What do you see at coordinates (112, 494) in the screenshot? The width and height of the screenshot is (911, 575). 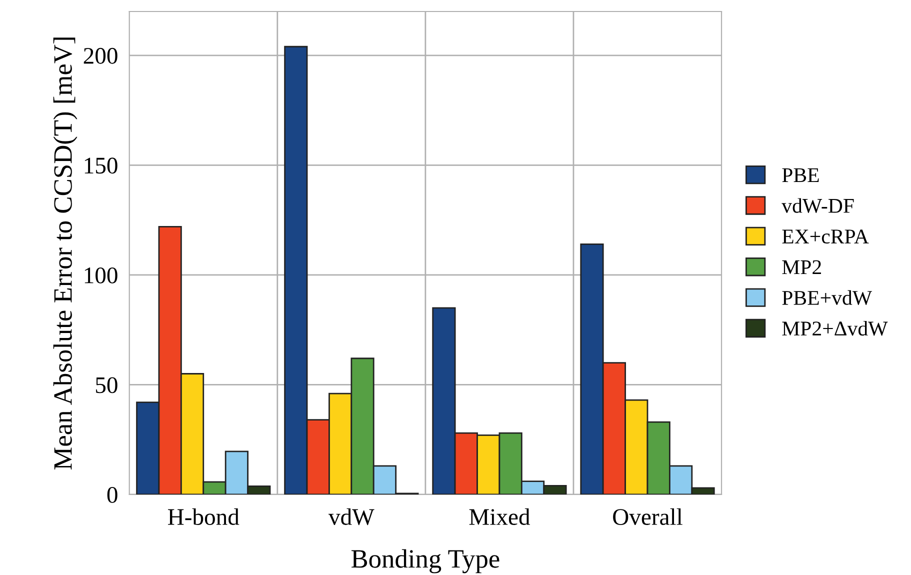 I see `y-tick-label: 0` at bounding box center [112, 494].